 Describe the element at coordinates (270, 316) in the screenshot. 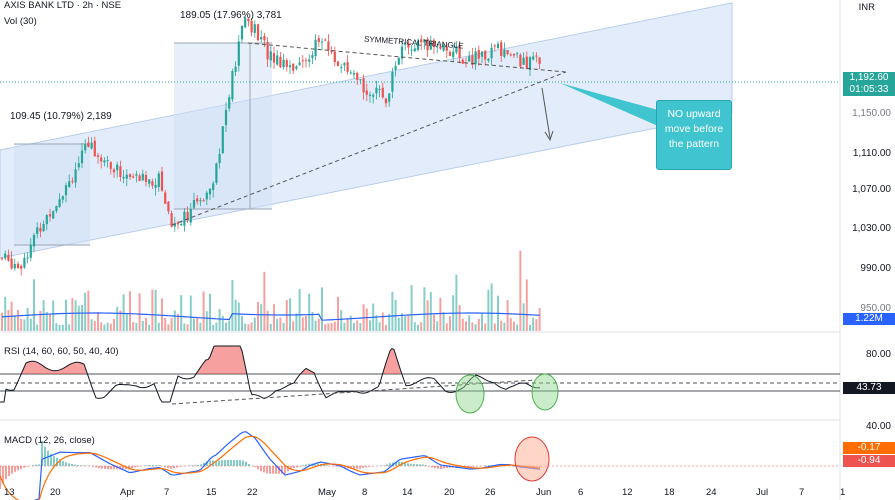

I see `volume-ma-line` at that location.